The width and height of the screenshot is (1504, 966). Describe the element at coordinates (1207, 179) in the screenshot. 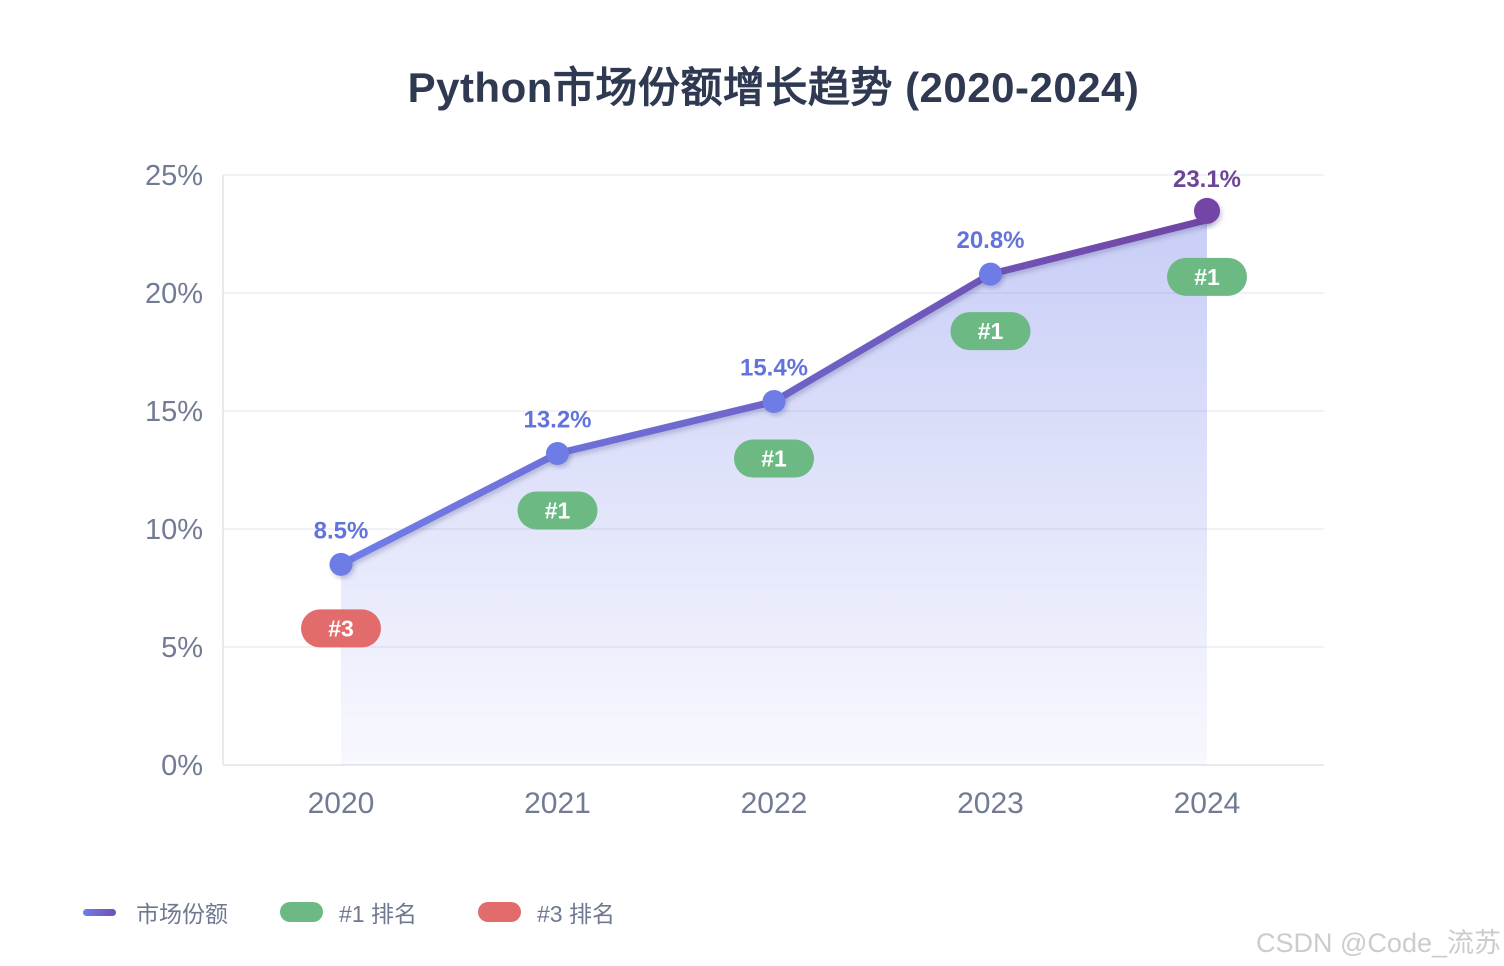

I see `data-point-label: 23.1%` at that location.